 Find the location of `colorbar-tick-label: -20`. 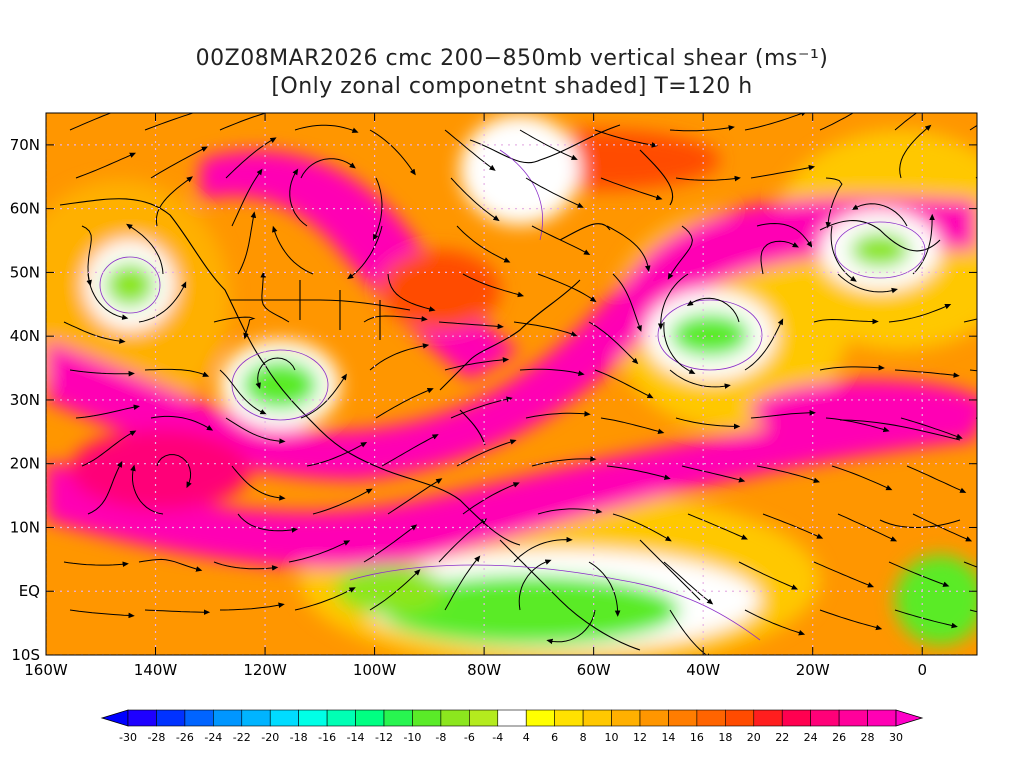

colorbar-tick-label: -20 is located at coordinates (270, 737).